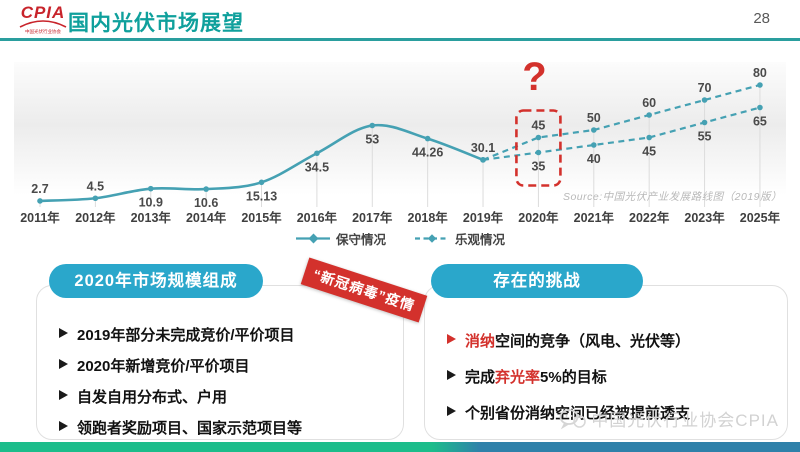  Describe the element at coordinates (39, 189) in the screenshot. I see `svg-text: 2.7` at that location.